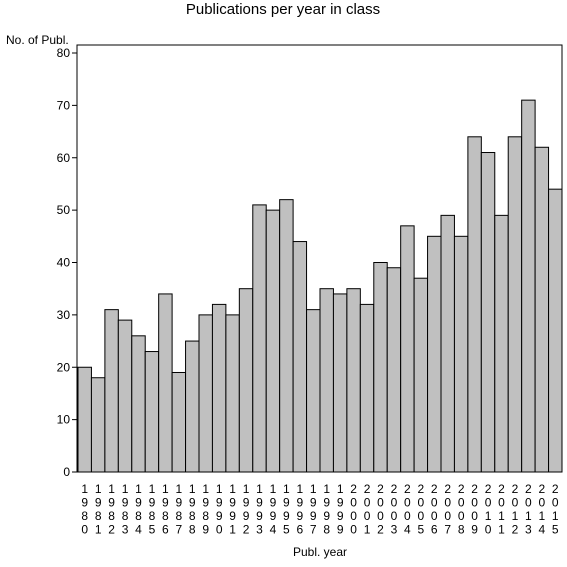 This screenshot has height=567, width=567. What do you see at coordinates (300, 357) in the screenshot?
I see `bar-1996` at bounding box center [300, 357].